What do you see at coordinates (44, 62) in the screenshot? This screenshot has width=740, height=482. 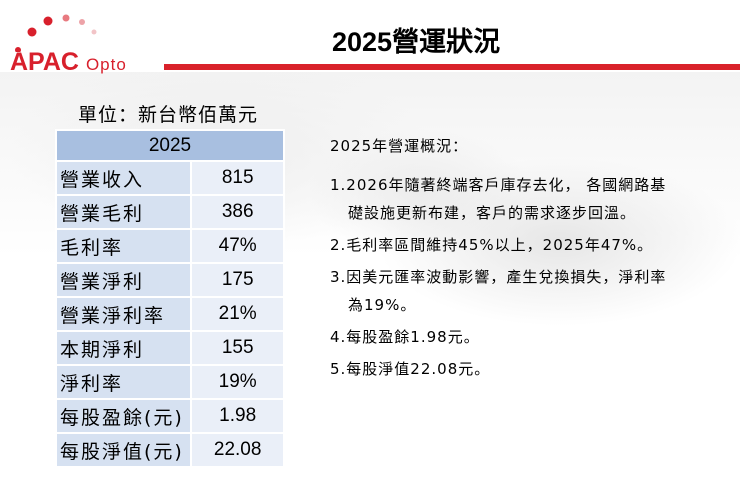 I see `logo-text-main: APAC` at bounding box center [44, 62].